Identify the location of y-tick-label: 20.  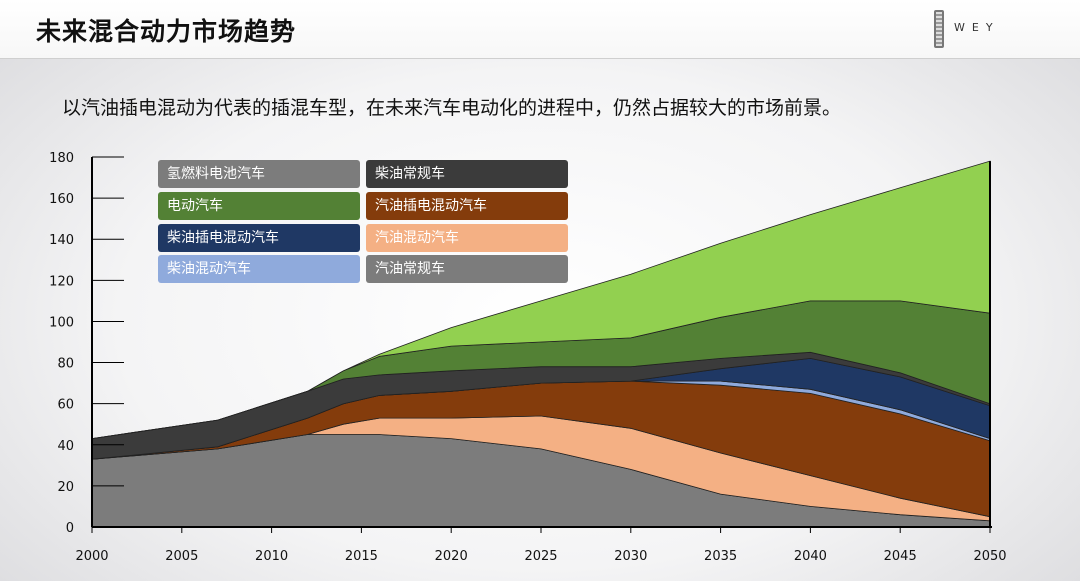
(65, 487).